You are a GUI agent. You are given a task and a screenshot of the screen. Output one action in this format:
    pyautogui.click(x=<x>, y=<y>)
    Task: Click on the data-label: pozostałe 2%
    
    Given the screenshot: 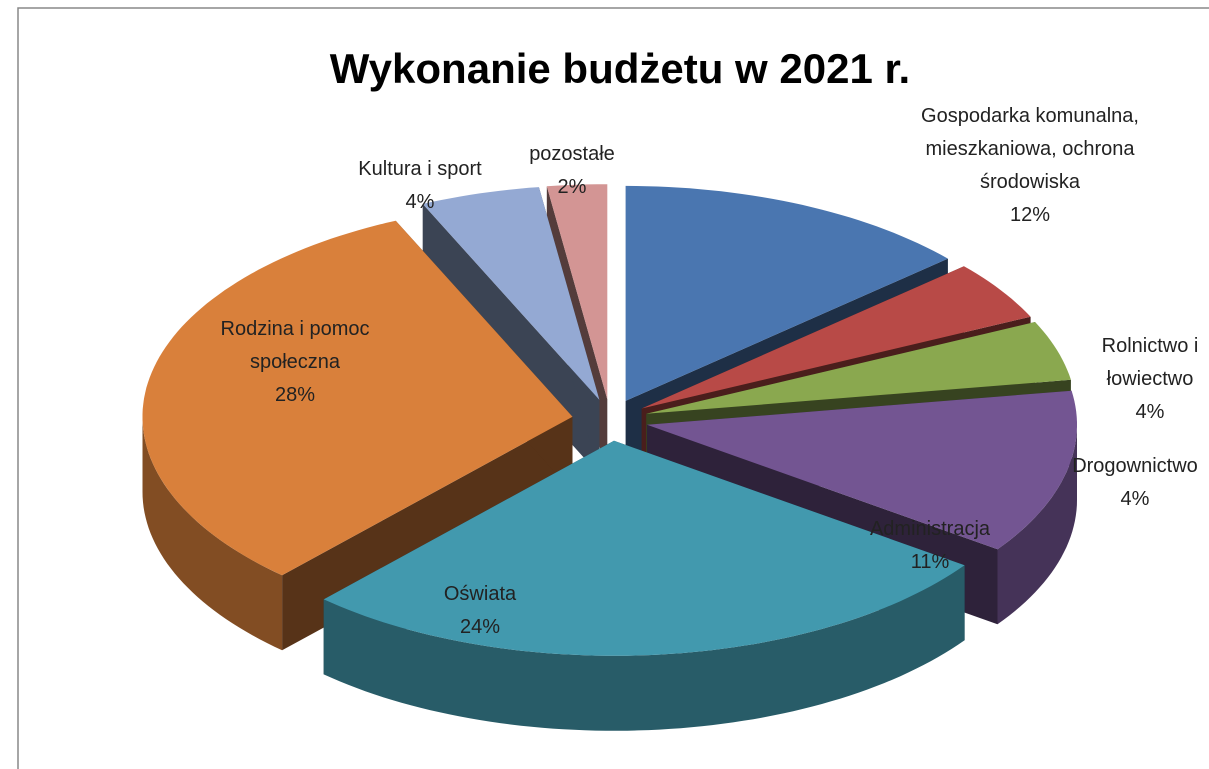 What is the action you would take?
    pyautogui.click(x=572, y=171)
    